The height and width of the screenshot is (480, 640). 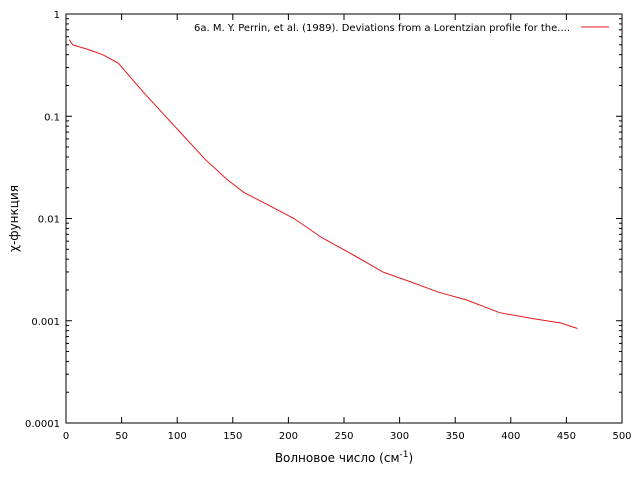 What do you see at coordinates (66, 436) in the screenshot?
I see `x-tick-label: 0` at bounding box center [66, 436].